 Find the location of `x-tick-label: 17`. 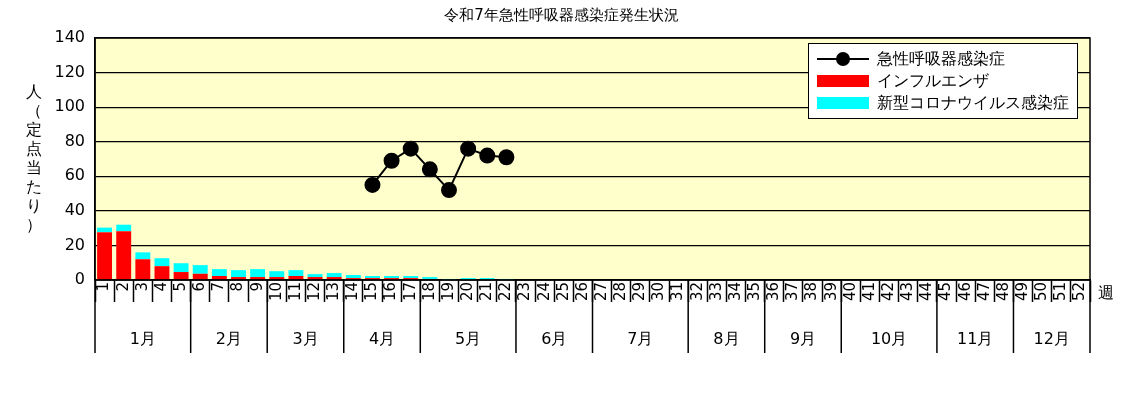

x-tick-label: 17 is located at coordinates (409, 292).